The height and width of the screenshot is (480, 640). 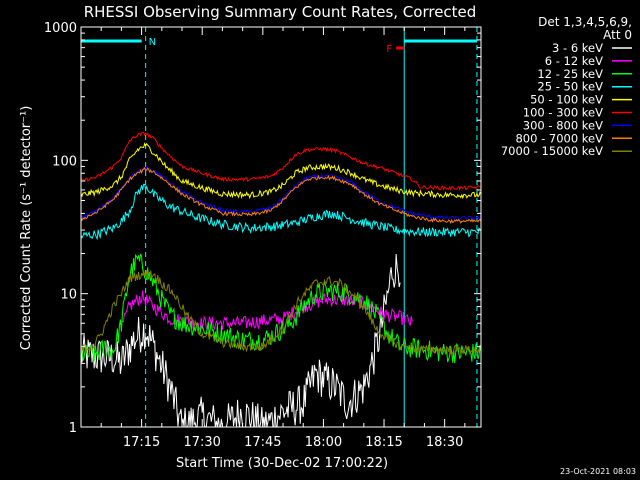 What do you see at coordinates (563, 113) in the screenshot?
I see `legend-label: 100 - 300 keV` at bounding box center [563, 113].